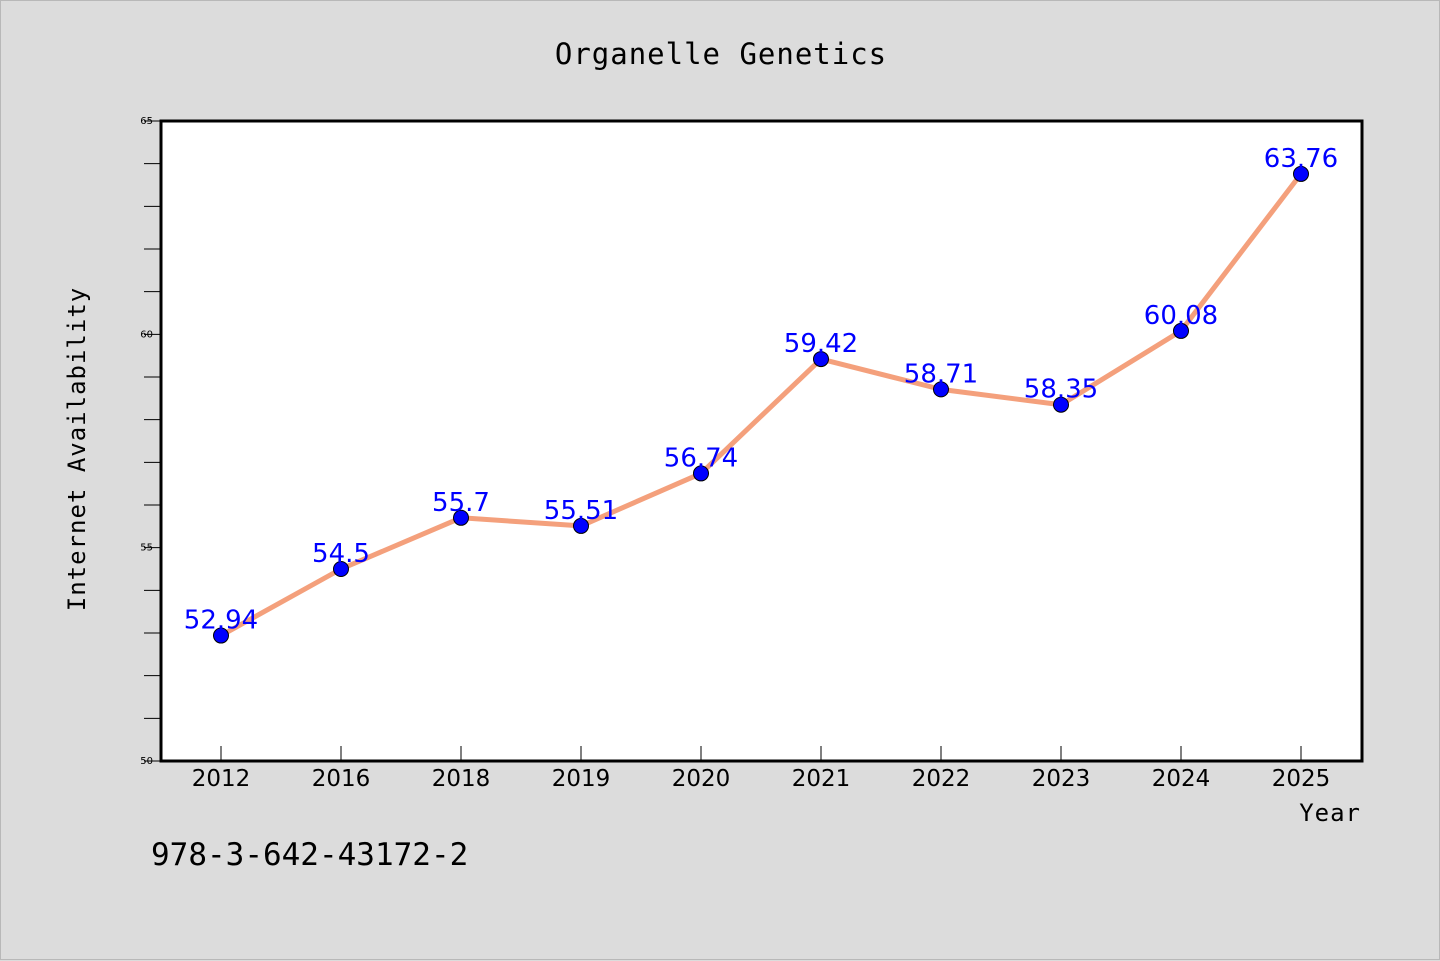  Describe the element at coordinates (701, 779) in the screenshot. I see `x-tick-label: 2020` at that location.